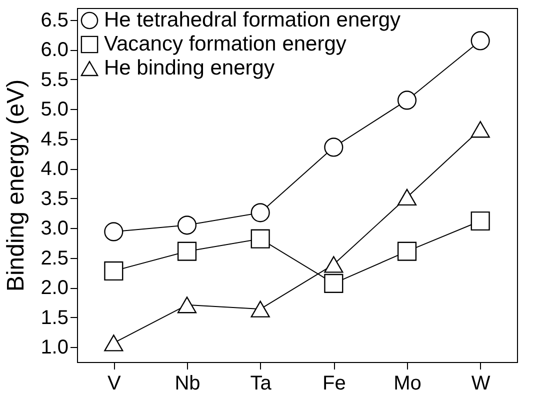 The width and height of the screenshot is (548, 401). What do you see at coordinates (54, 79) in the screenshot?
I see `y-tick-label: 5.5` at bounding box center [54, 79].